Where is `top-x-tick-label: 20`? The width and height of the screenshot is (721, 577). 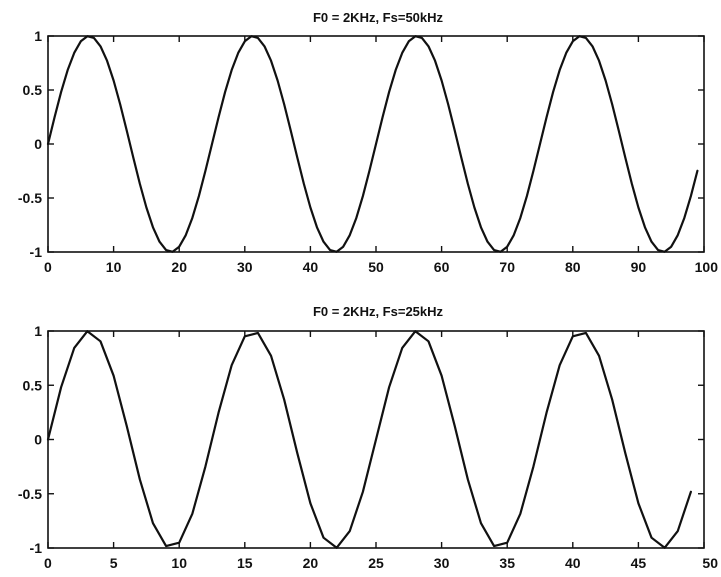 top-x-tick-label: 20 is located at coordinates (179, 267).